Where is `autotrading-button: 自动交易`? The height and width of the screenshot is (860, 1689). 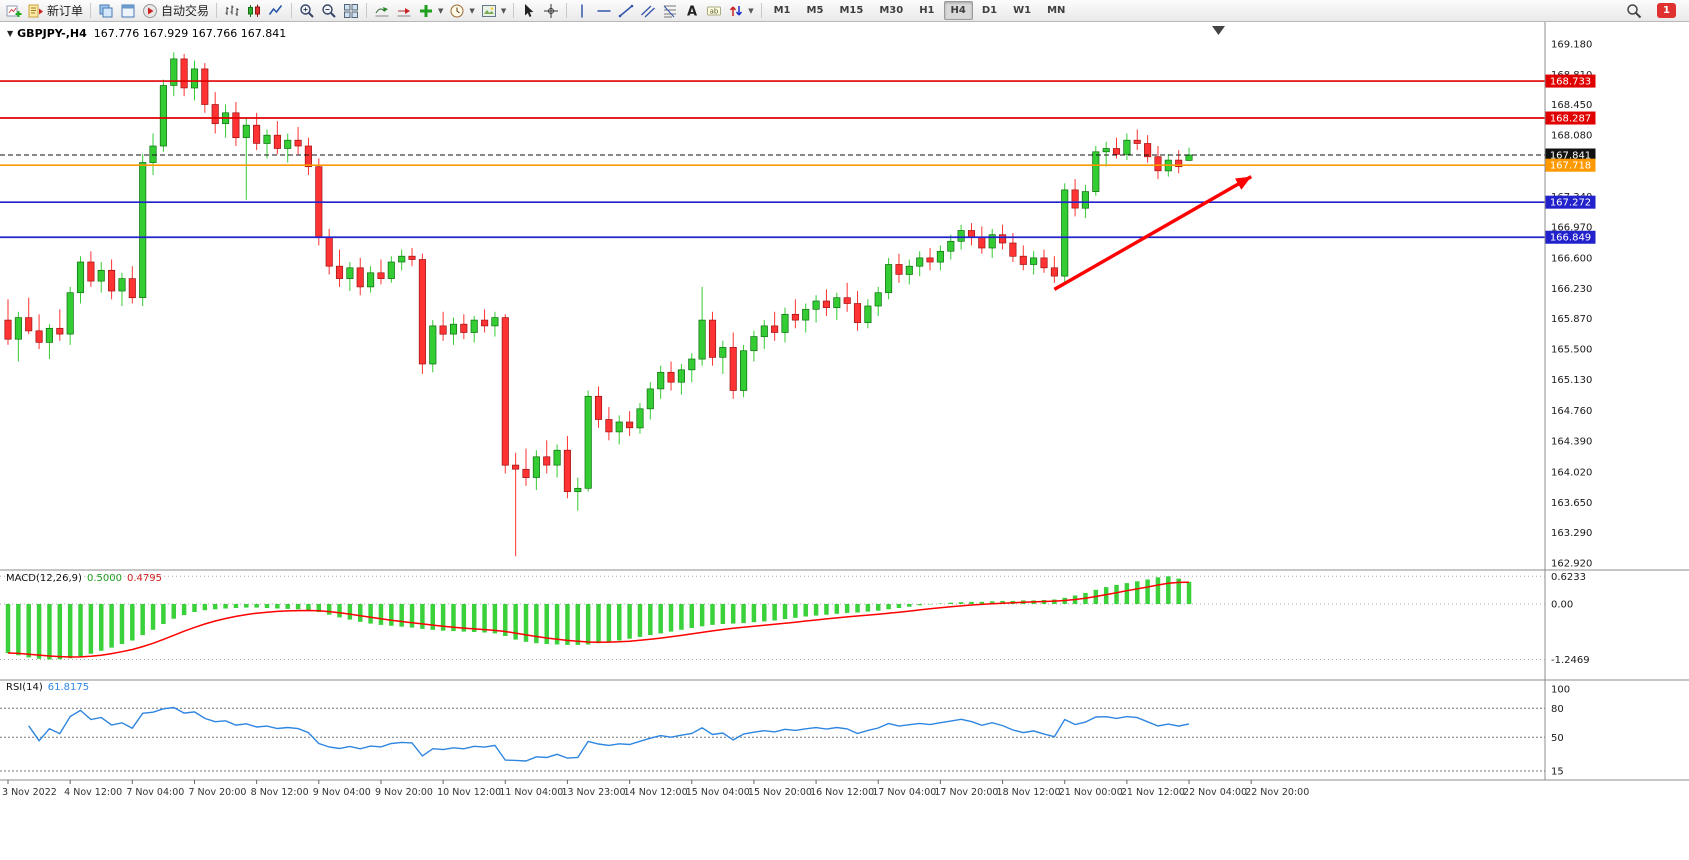 autotrading-button: 自动交易 is located at coordinates (175, 11).